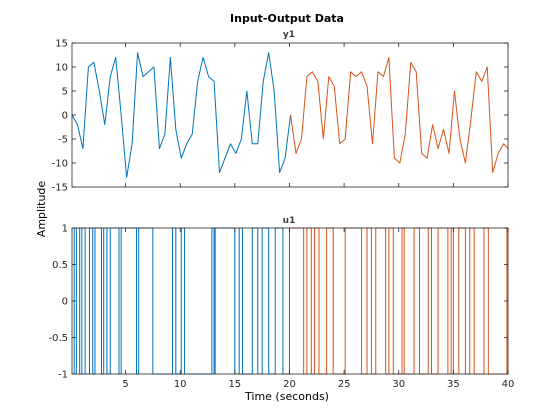 The height and width of the screenshot is (420, 560). What do you see at coordinates (61, 68) in the screenshot?
I see `y-tick-label: 10` at bounding box center [61, 68].